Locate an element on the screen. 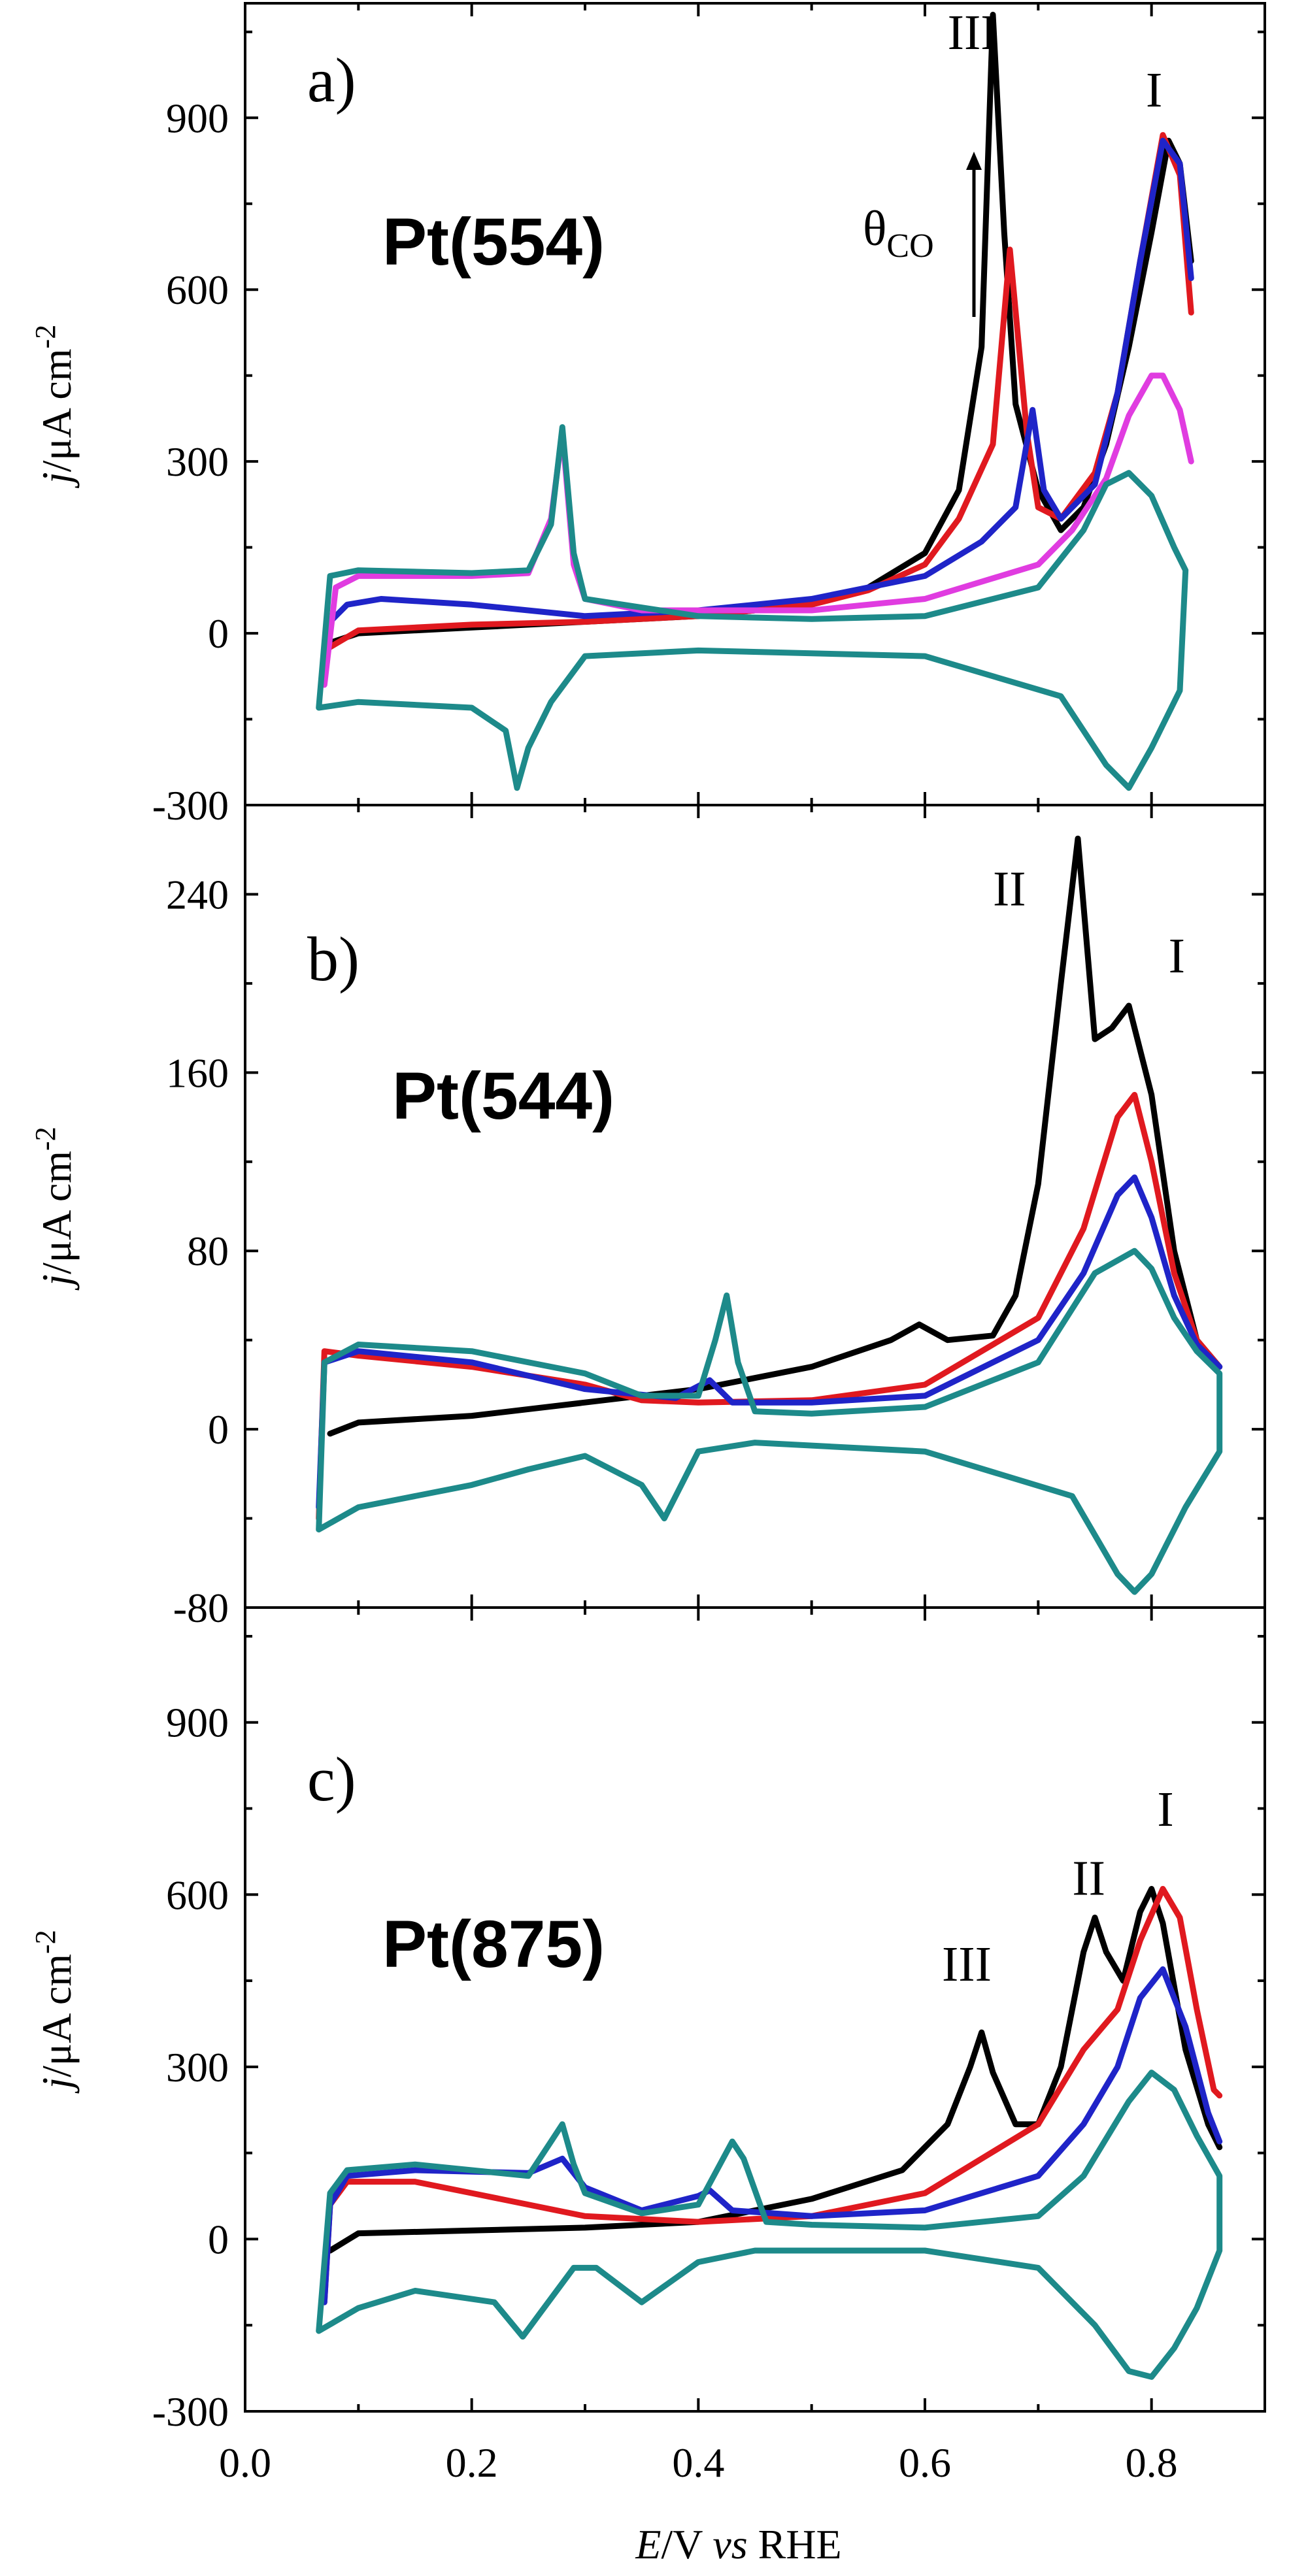  theta-co-label: θCO is located at coordinates (898, 233).